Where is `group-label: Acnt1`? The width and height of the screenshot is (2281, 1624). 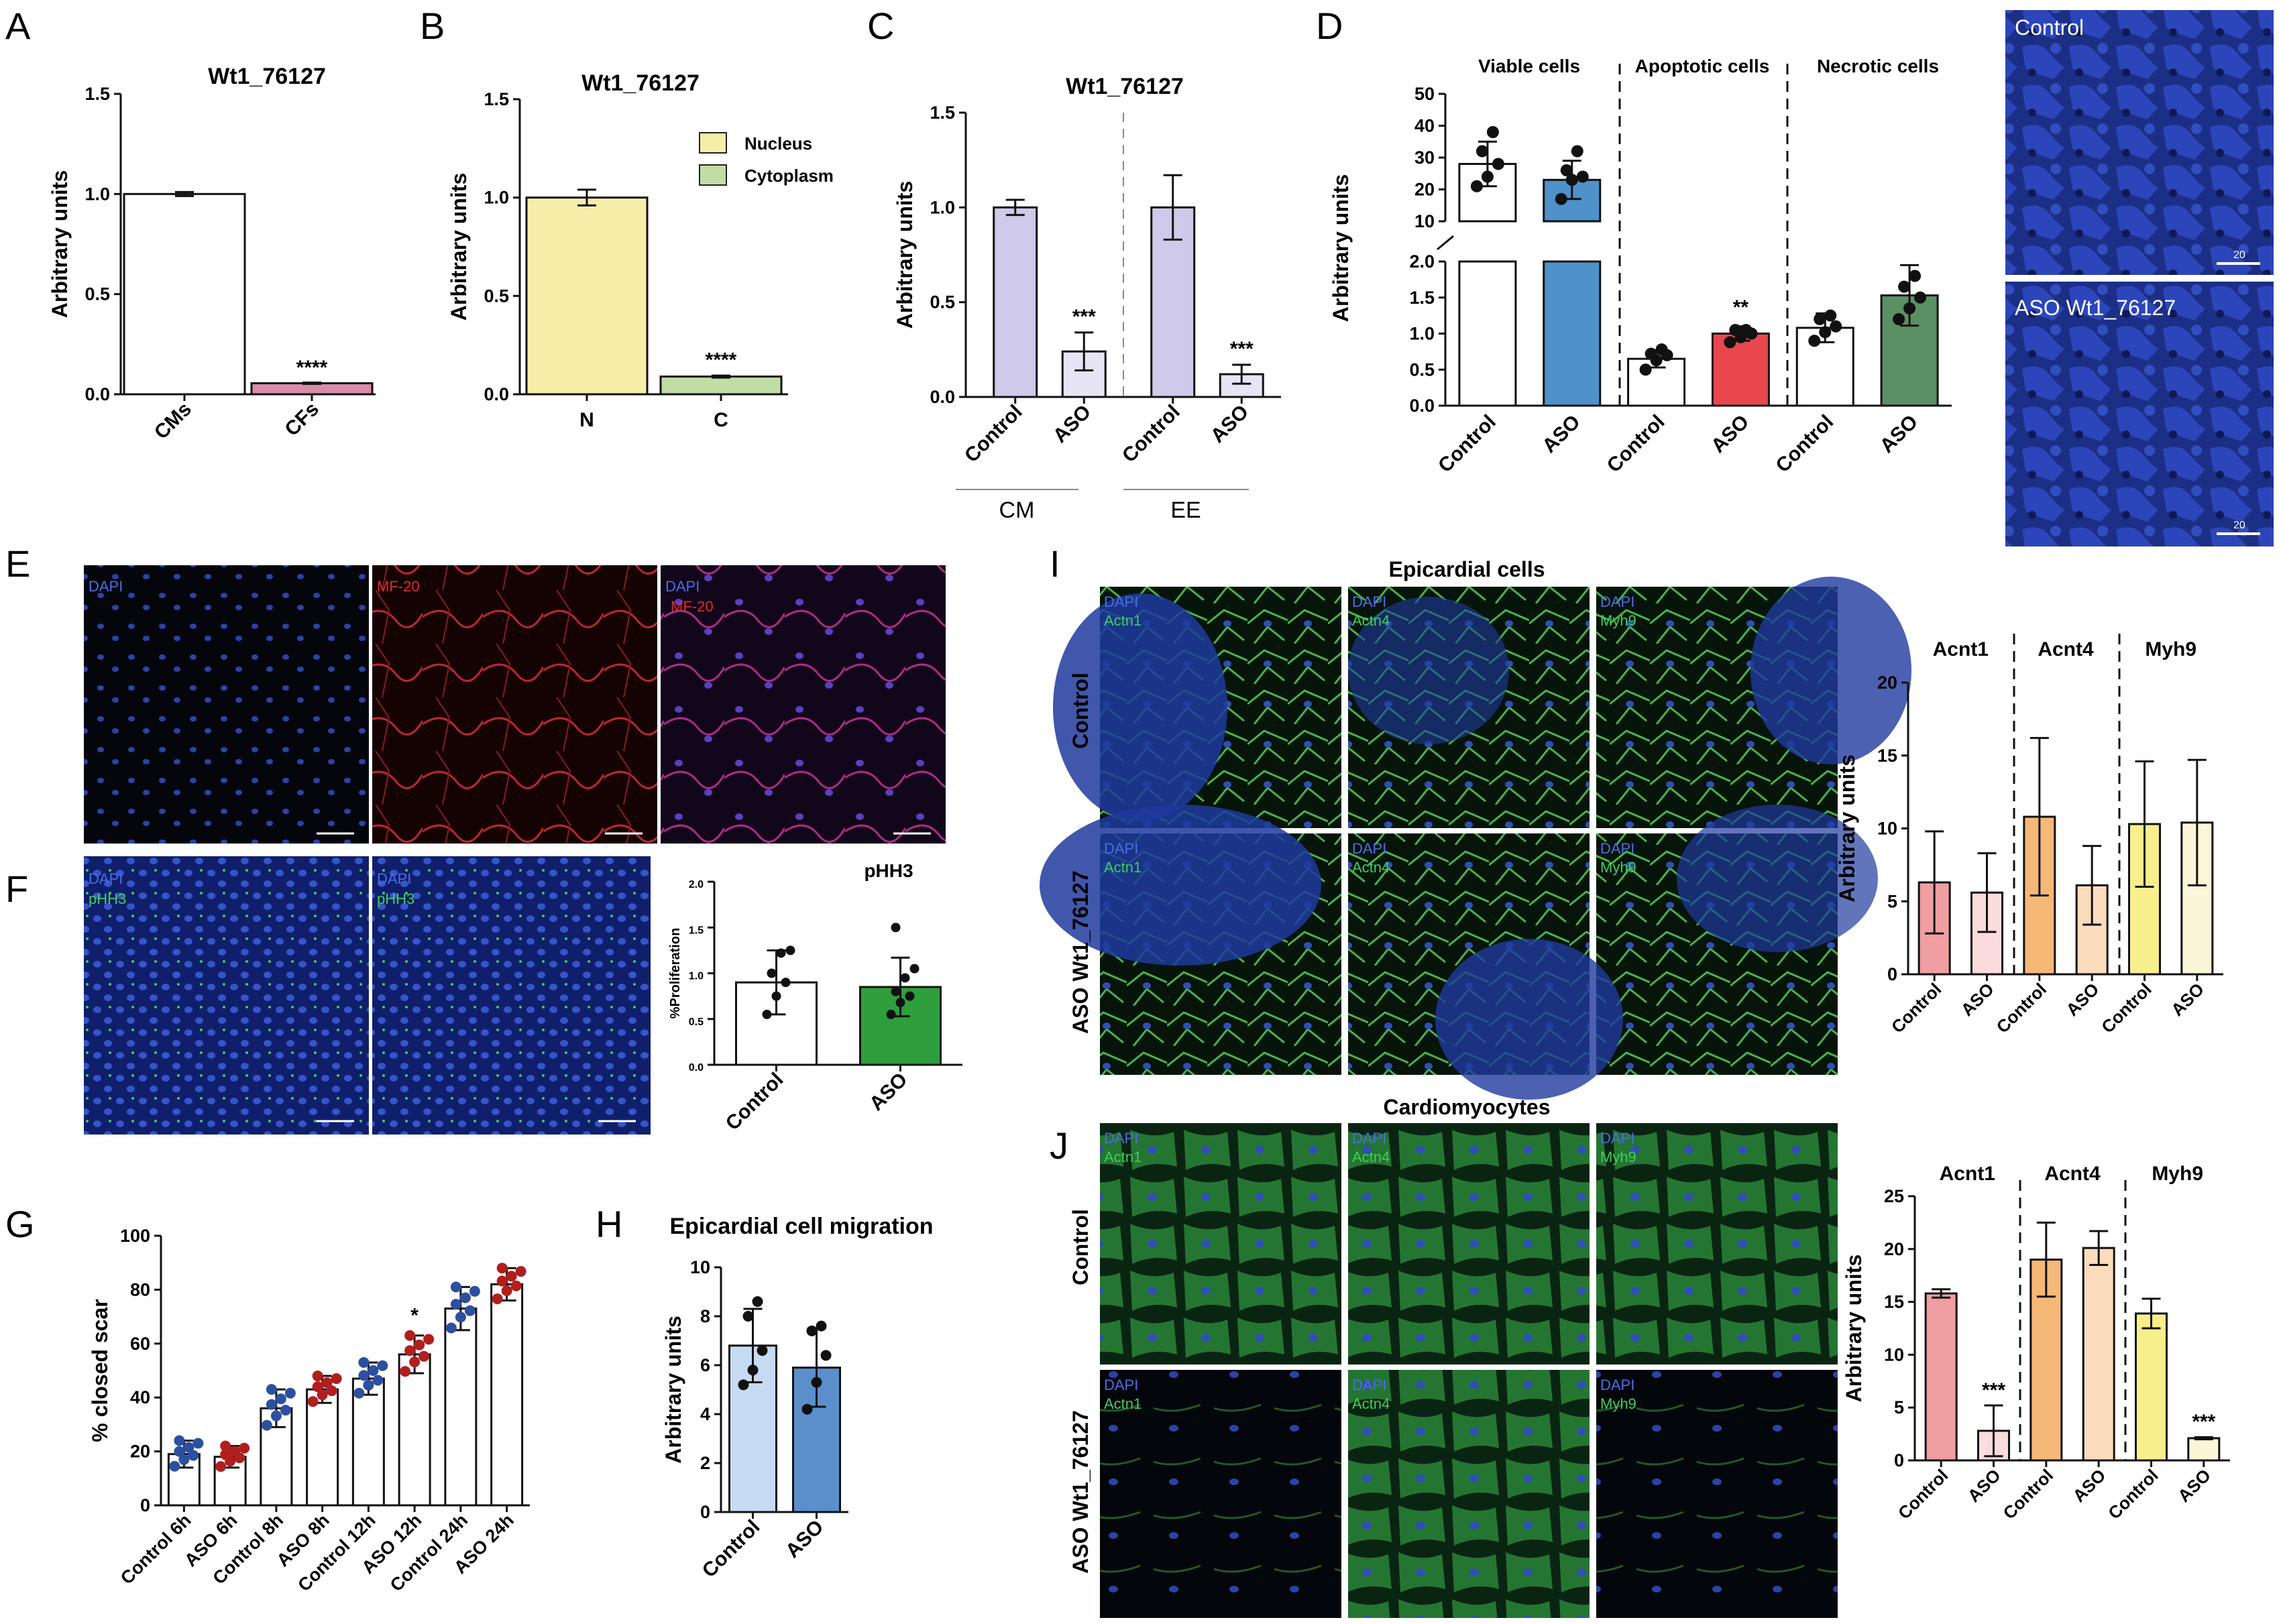 group-label: Acnt1 is located at coordinates (1961, 649).